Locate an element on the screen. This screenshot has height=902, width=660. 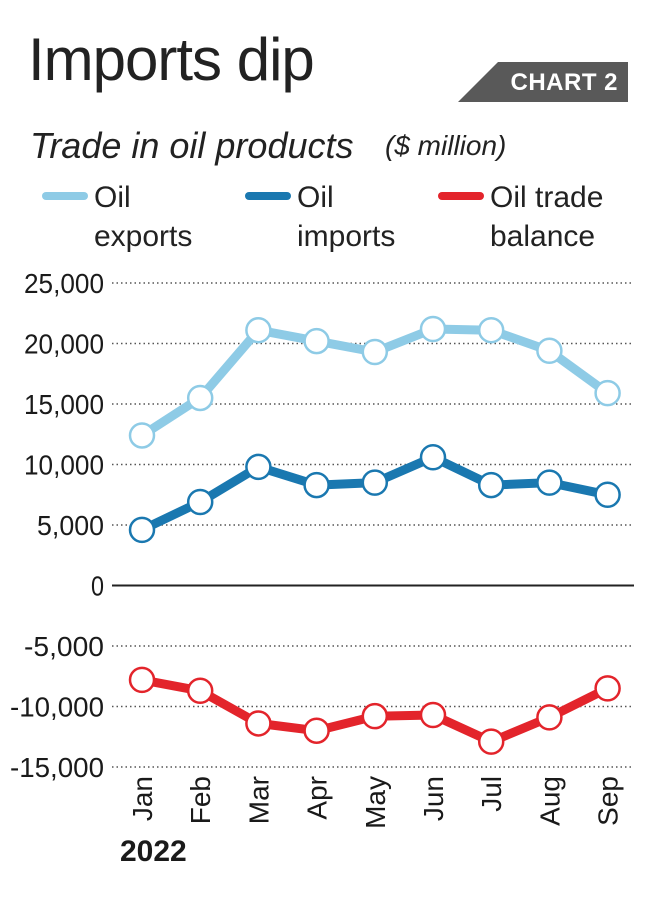
x-tick-label: Feb is located at coordinates (200, 800).